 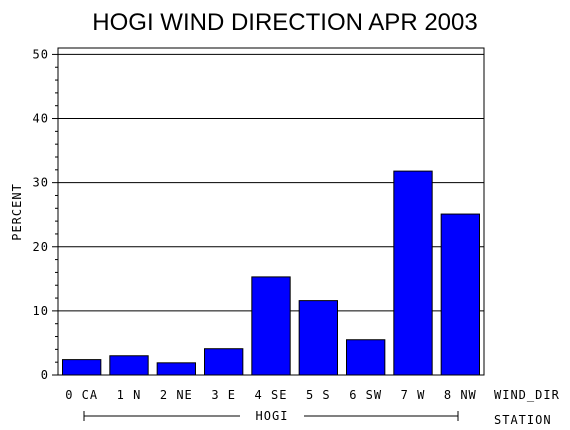 What do you see at coordinates (82, 367) in the screenshot?
I see `bar-0-ca` at bounding box center [82, 367].